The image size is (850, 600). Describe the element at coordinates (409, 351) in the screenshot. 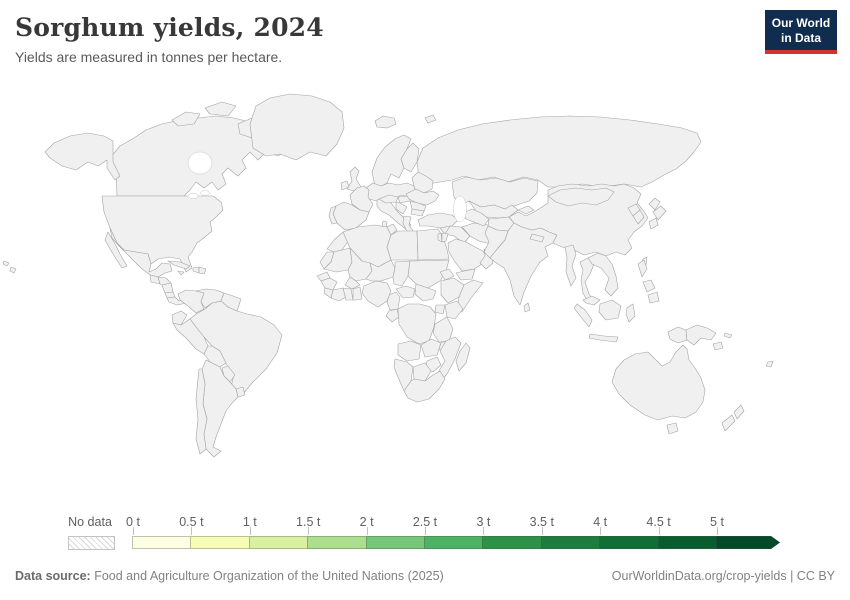

I see `country-angola` at that location.